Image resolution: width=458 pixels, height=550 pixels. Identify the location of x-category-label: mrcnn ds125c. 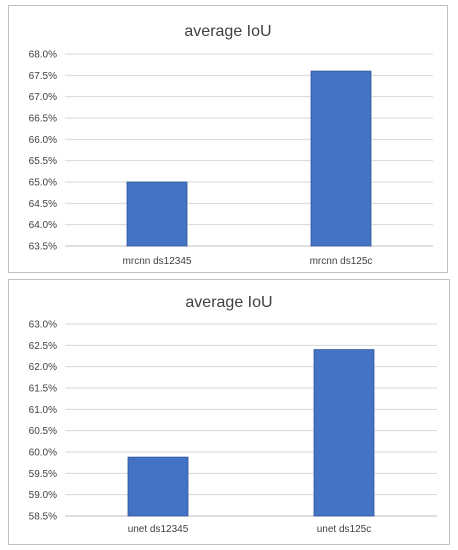
(341, 261).